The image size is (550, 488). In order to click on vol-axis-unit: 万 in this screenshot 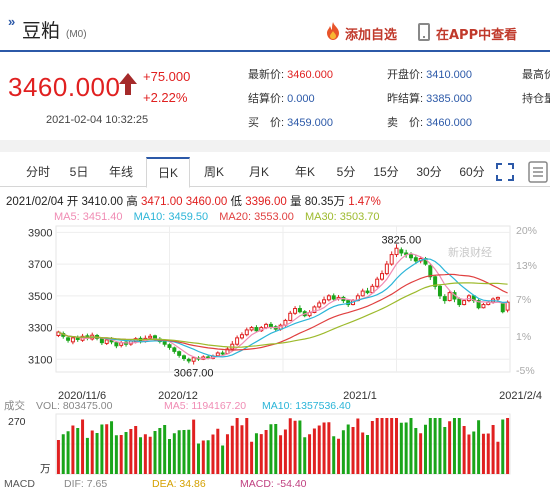, I will do `click(45, 469)`.